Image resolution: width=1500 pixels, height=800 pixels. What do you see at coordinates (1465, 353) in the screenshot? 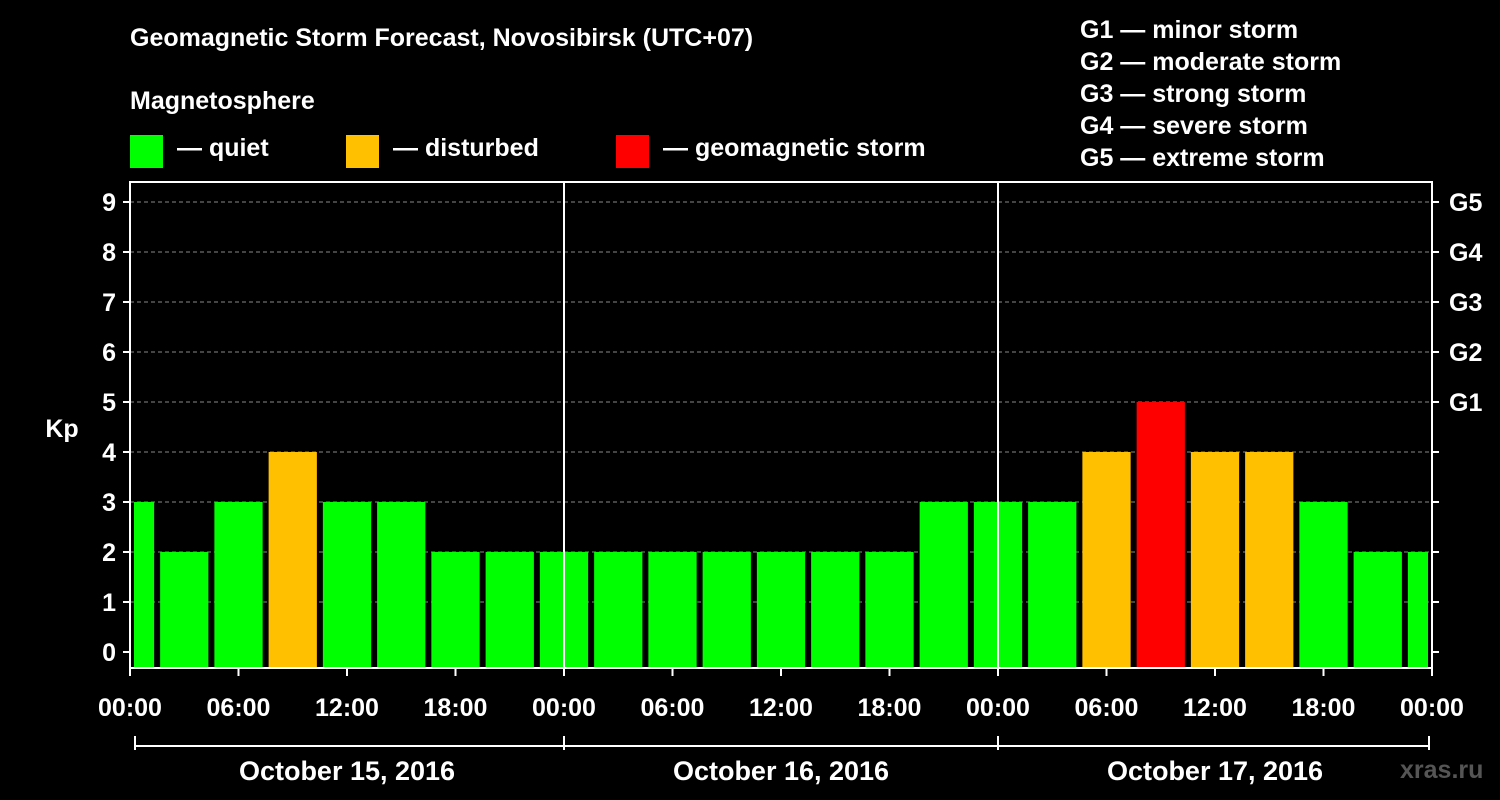
I see `g-scale-label-g2: G2` at bounding box center [1465, 353].